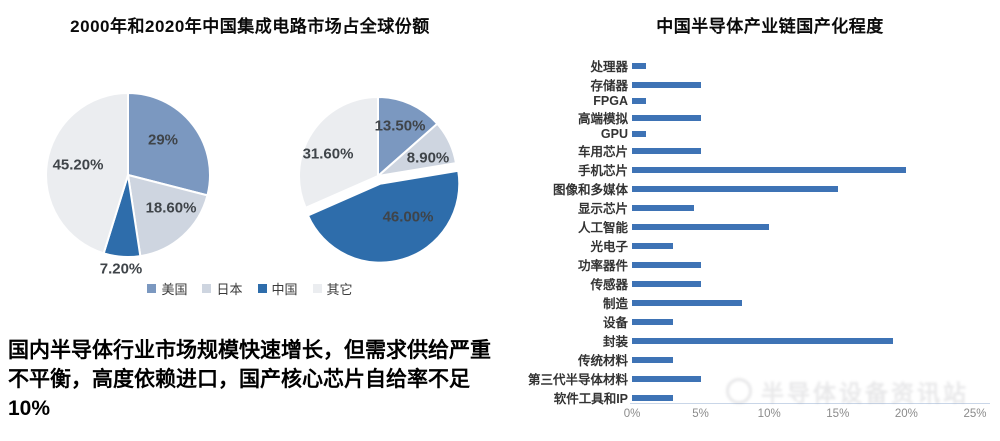 This screenshot has width=1000, height=441. I want to click on bar-row: 存储器, so click(750, 84).